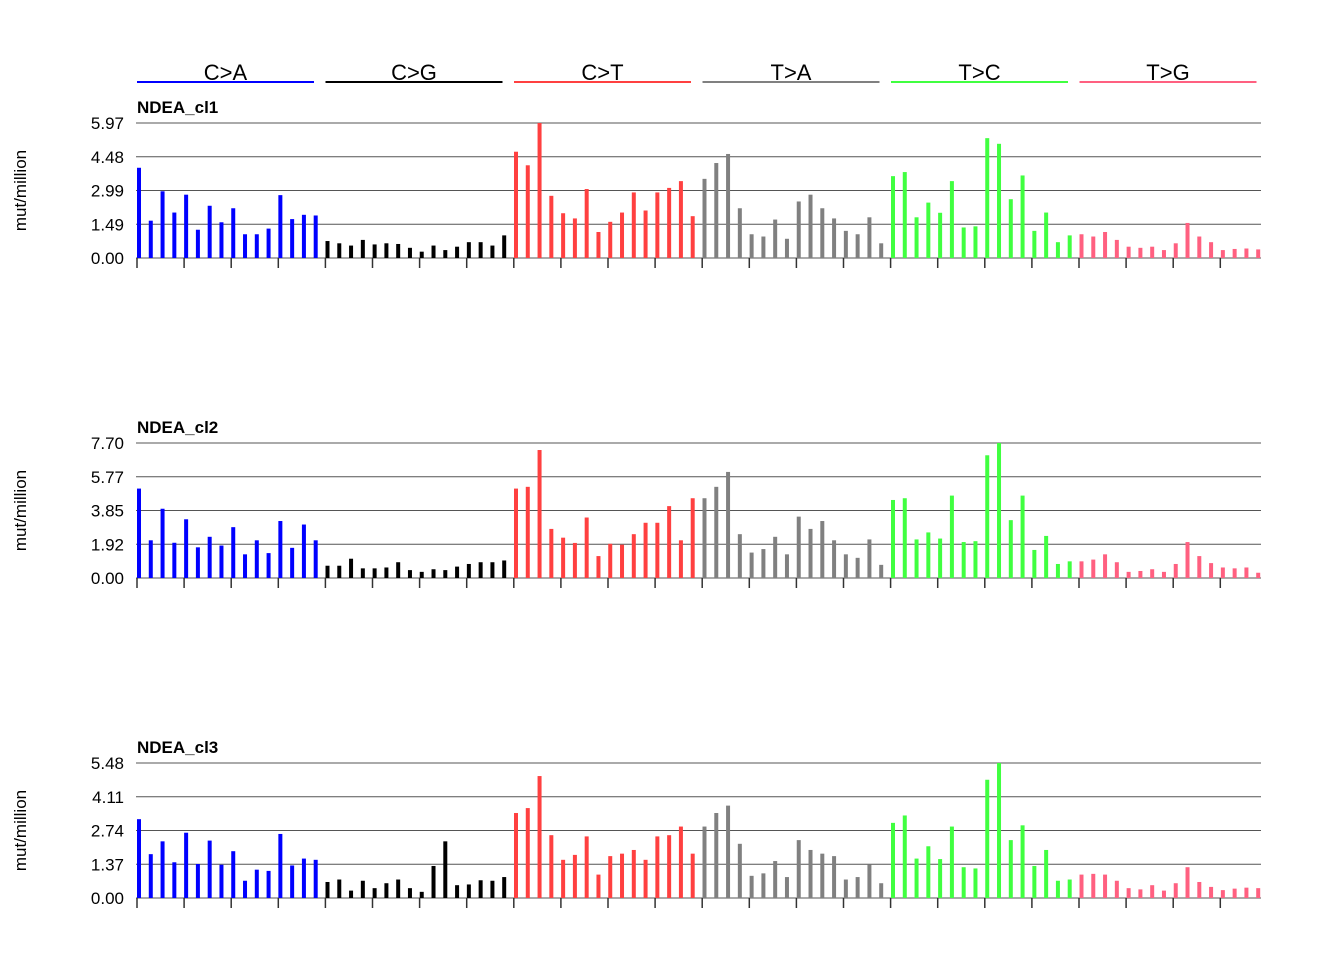  I want to click on y-tick-label: 4.48, so click(107, 157).